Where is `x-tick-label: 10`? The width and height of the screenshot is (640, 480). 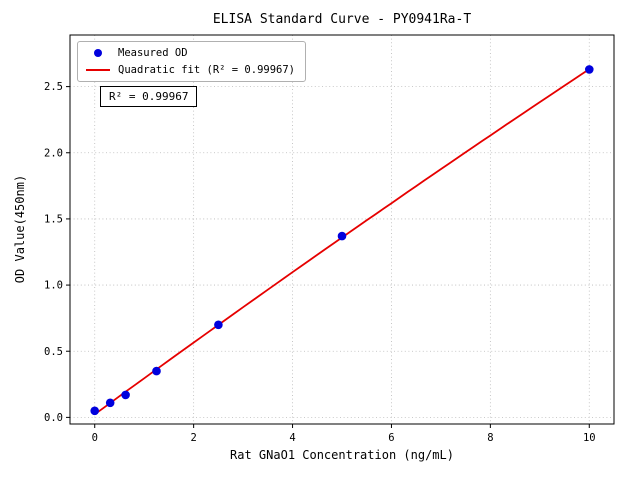 x-tick-label: 10 is located at coordinates (589, 438).